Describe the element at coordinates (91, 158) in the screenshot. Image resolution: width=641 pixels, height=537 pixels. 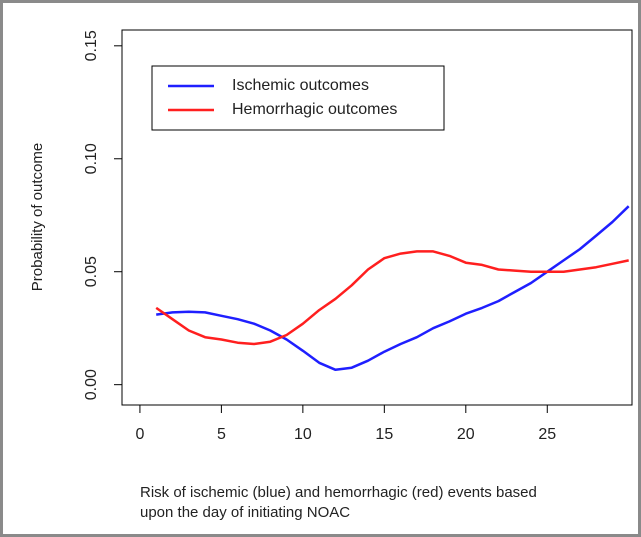
I see `y-tick-label: 0.10` at that location.